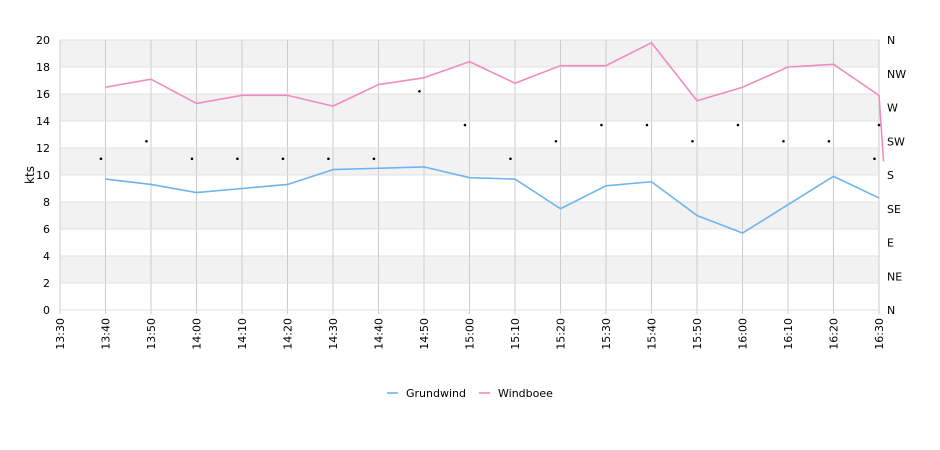 This screenshot has height=450, width=940. What do you see at coordinates (743, 334) in the screenshot?
I see `x-tick-label: 16:00` at bounding box center [743, 334].